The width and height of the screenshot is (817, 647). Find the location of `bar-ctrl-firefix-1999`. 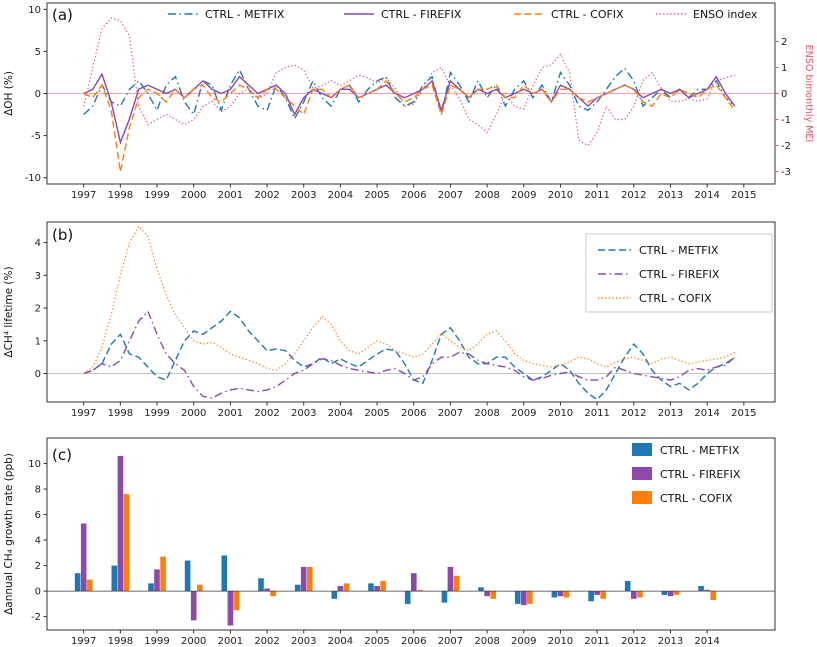

bar-ctrl-firefix-1999 is located at coordinates (157, 580).